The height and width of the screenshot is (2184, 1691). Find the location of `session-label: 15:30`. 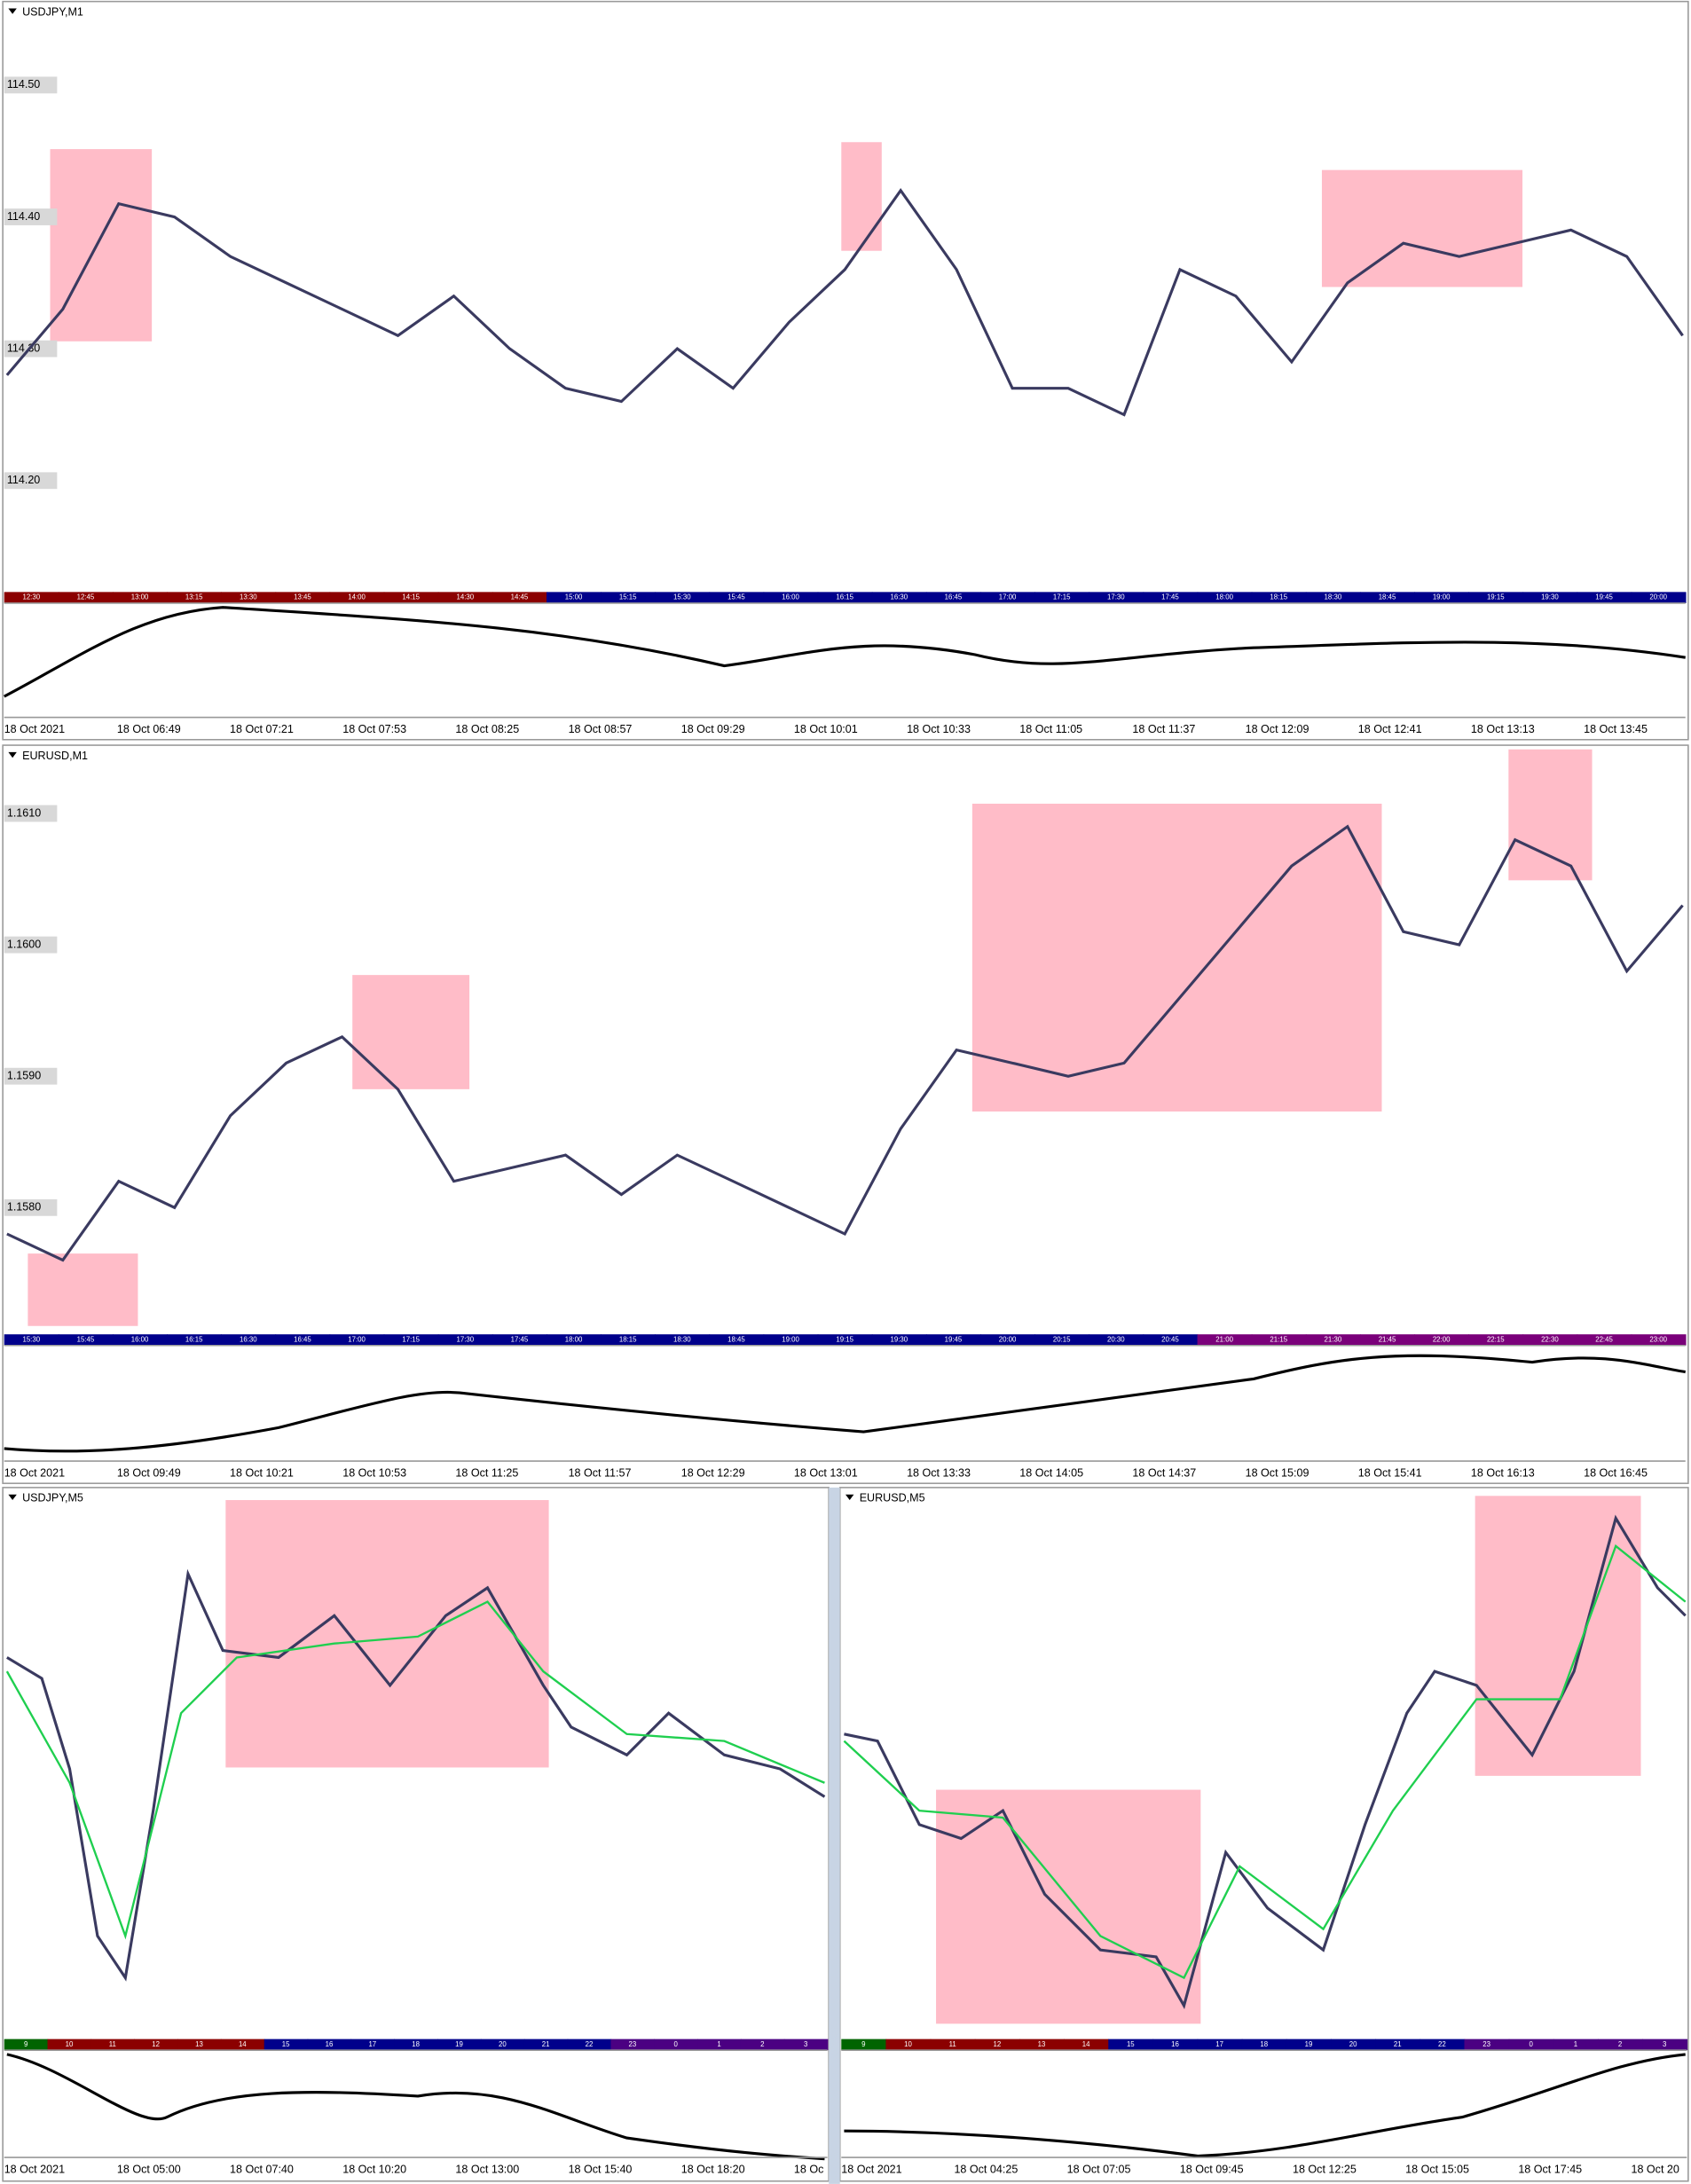

session-label: 15:30 is located at coordinates (31, 1340).